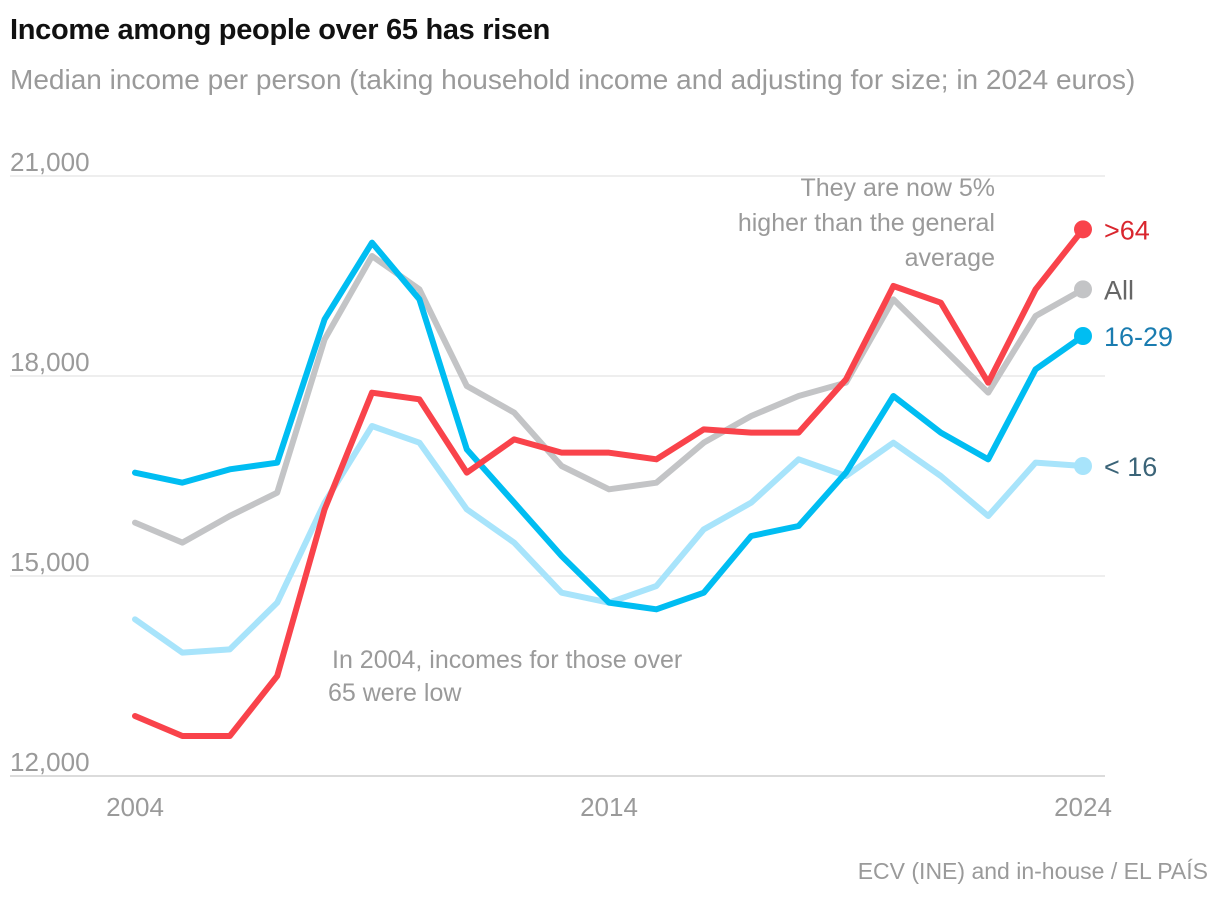  I want to click on y-tick-label: 15,000, so click(50, 562).